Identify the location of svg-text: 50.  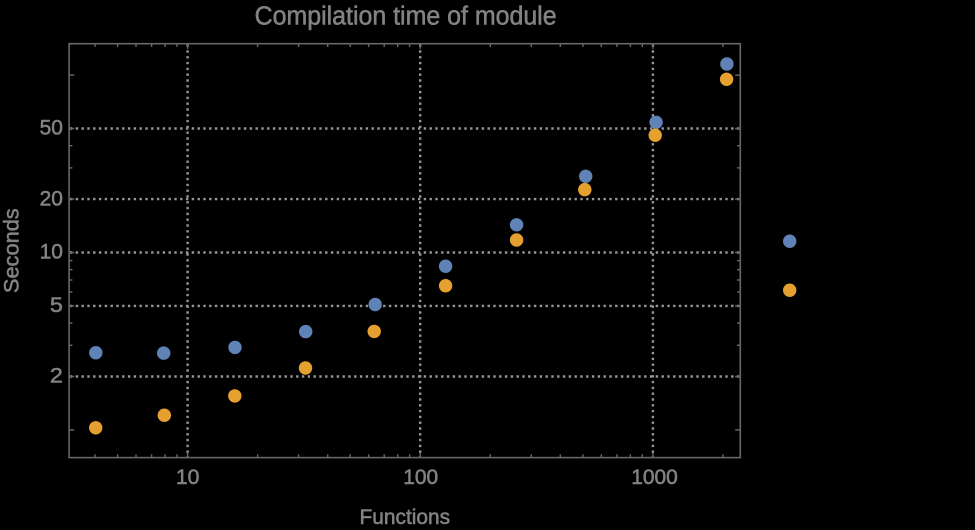
(51, 128).